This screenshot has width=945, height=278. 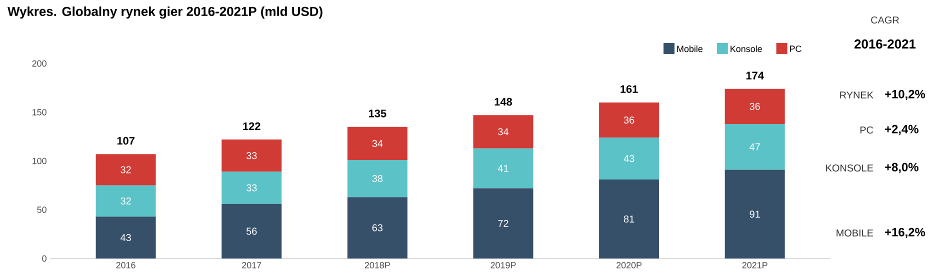 I want to click on x-tick-label: 2017, so click(x=252, y=265).